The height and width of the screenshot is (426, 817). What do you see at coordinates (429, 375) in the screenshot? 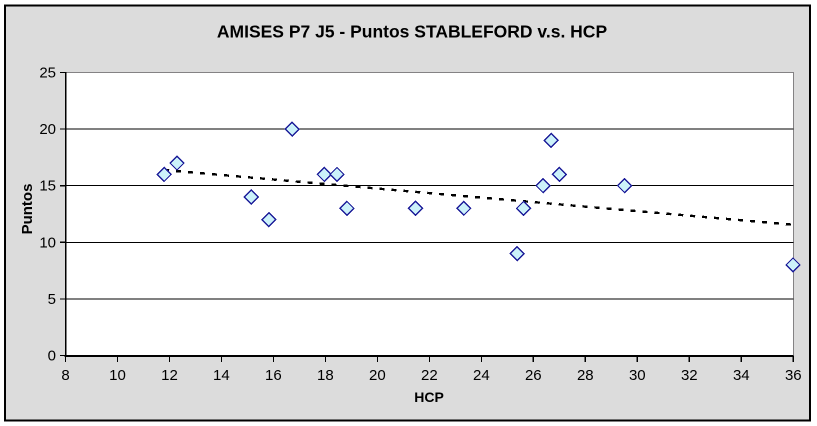
I see `svg-text: 22` at bounding box center [429, 375].